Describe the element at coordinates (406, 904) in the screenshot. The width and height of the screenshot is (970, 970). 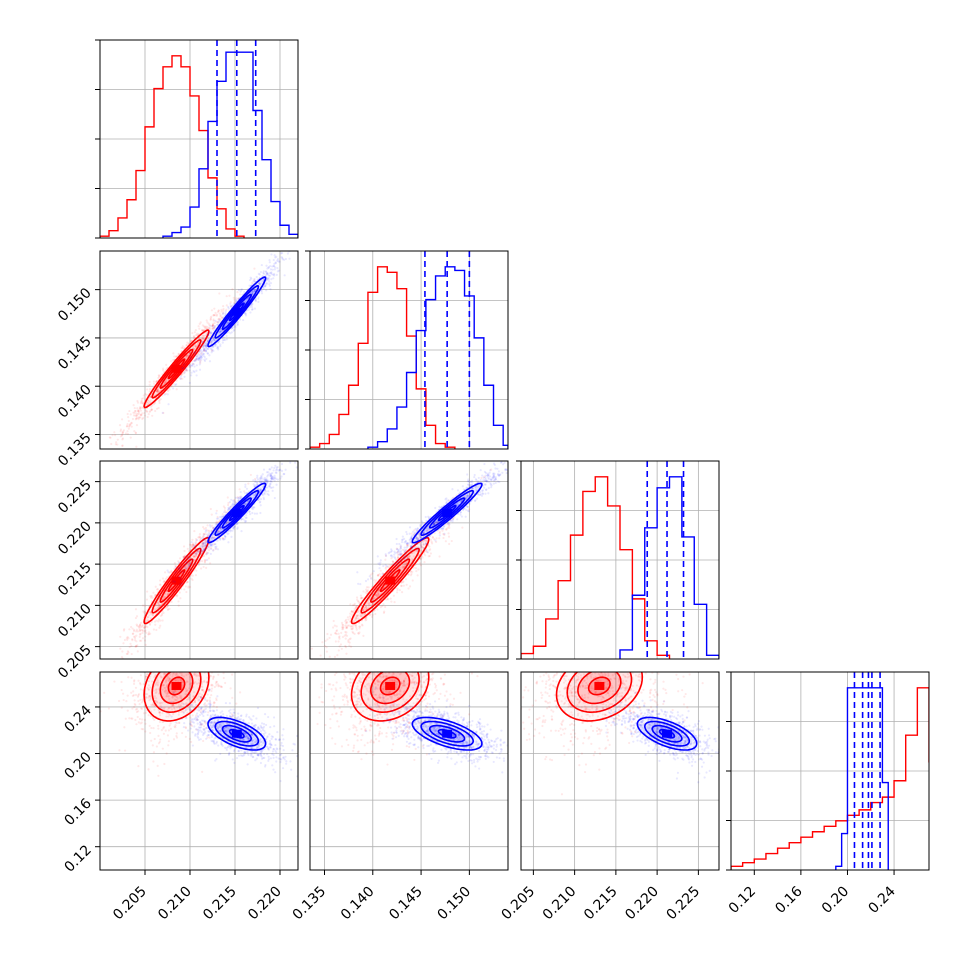
I see `xtick-label-1-2: 0.145` at that location.